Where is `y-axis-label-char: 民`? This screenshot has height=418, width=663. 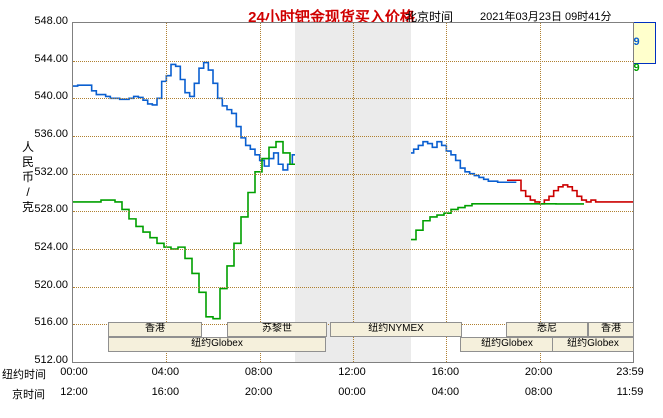 y-axis-label-char: 民 is located at coordinates (27, 162).